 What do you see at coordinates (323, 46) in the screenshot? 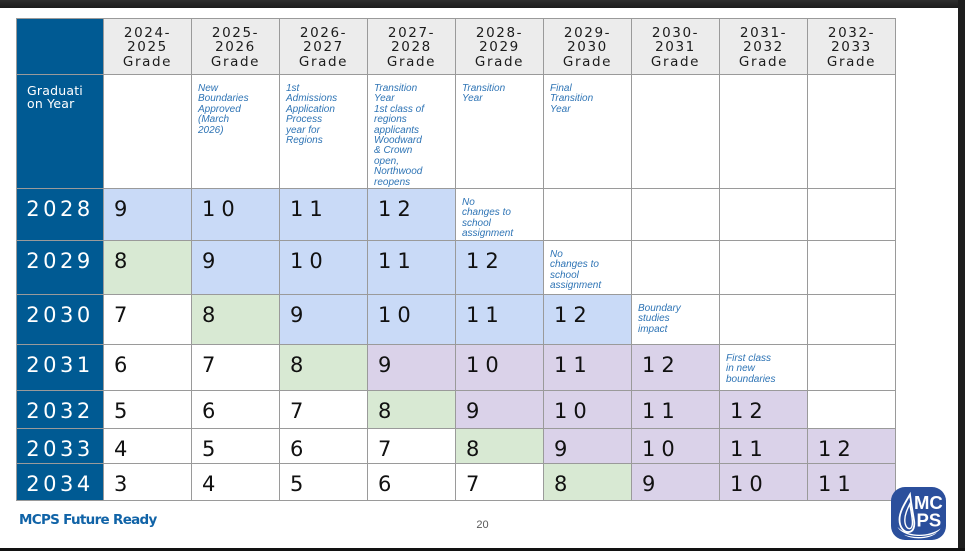
I see `column-header-2026-2027: 2026- 2027 Grade` at bounding box center [323, 46].